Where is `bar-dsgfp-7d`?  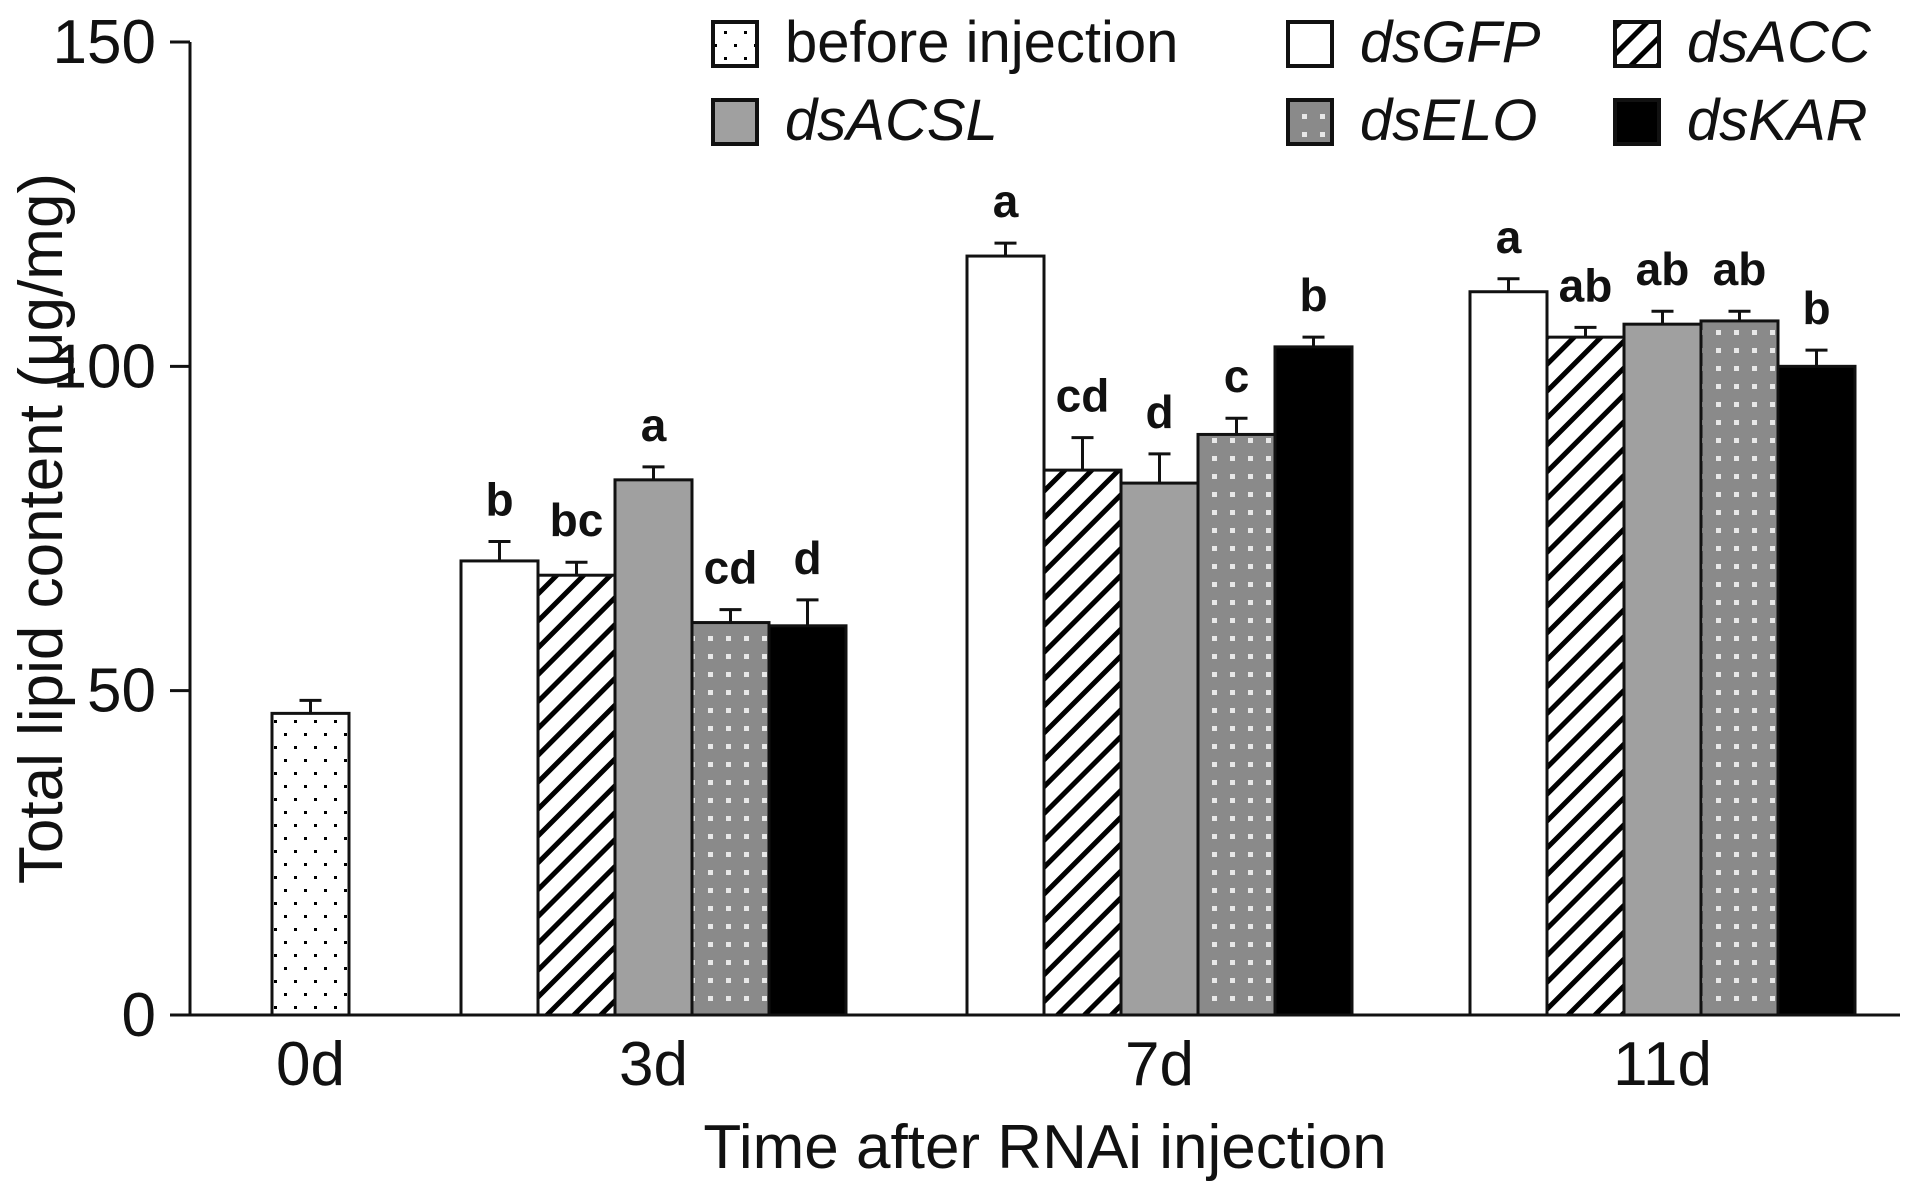 bar-dsgfp-7d is located at coordinates (1005, 635).